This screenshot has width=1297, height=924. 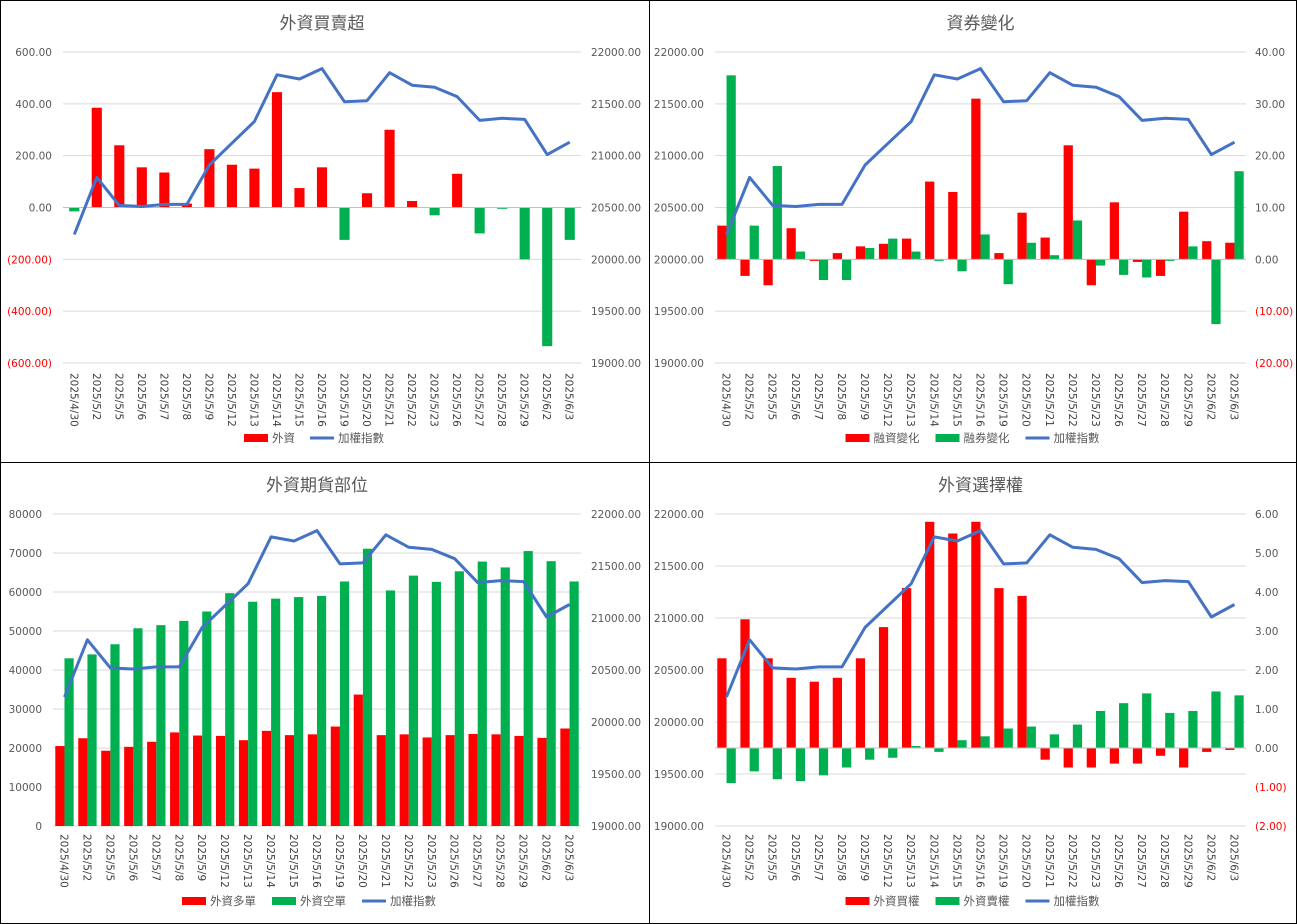 I want to click on x-tick-label: 2025/5/21, so click(x=385, y=861).